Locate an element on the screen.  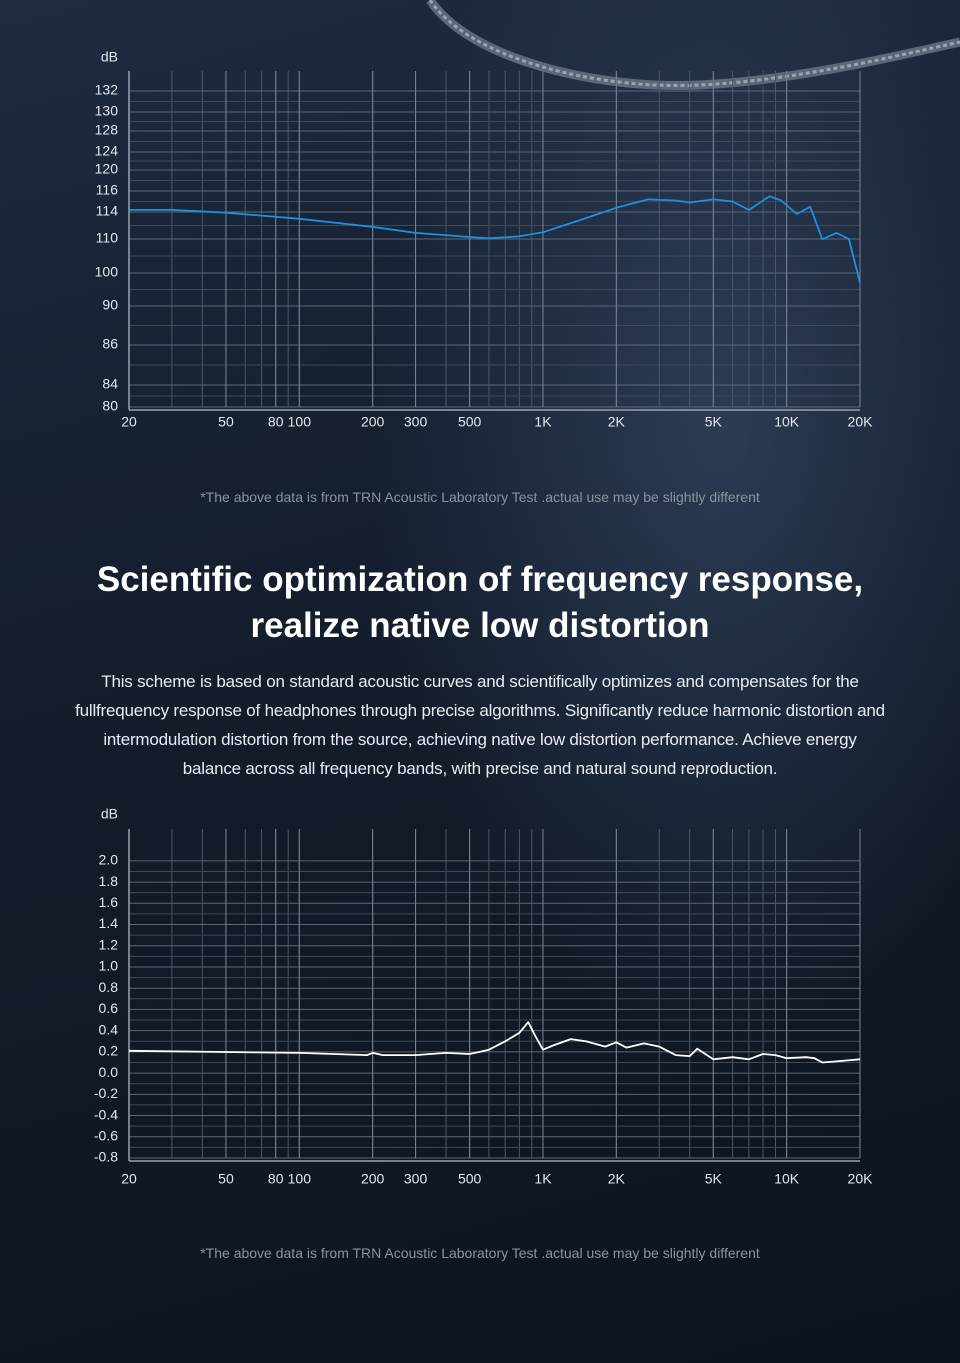
y-tick-label: -0.4 is located at coordinates (106, 1114).